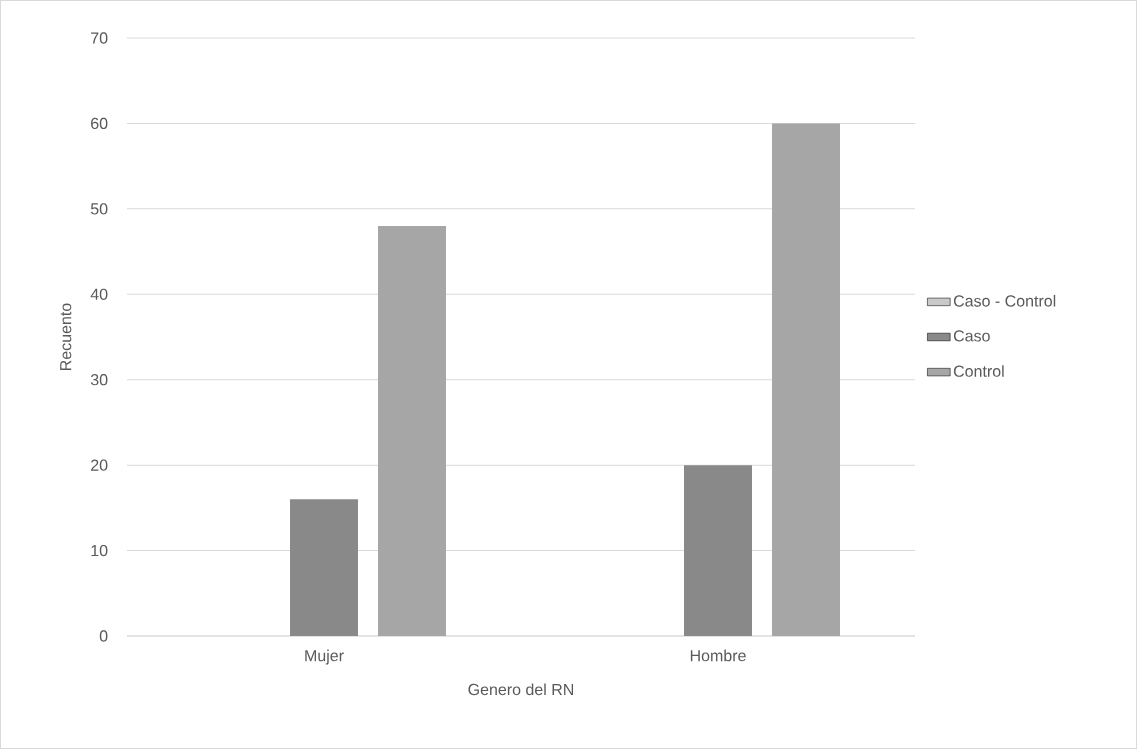  Describe the element at coordinates (971, 336) in the screenshot. I see `legend-label: Caso` at that location.